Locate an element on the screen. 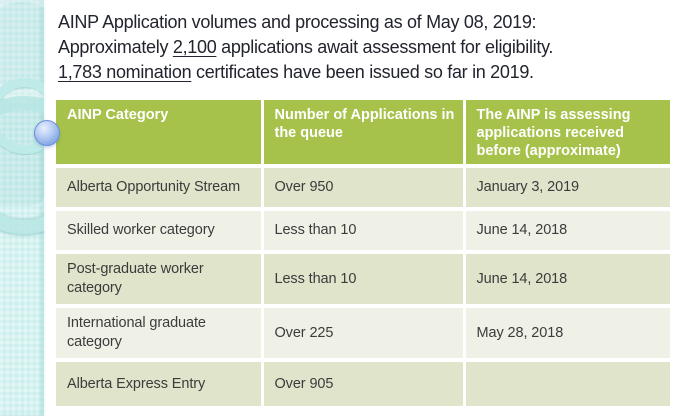 This screenshot has width=689, height=416. cell-before is located at coordinates (567, 383).